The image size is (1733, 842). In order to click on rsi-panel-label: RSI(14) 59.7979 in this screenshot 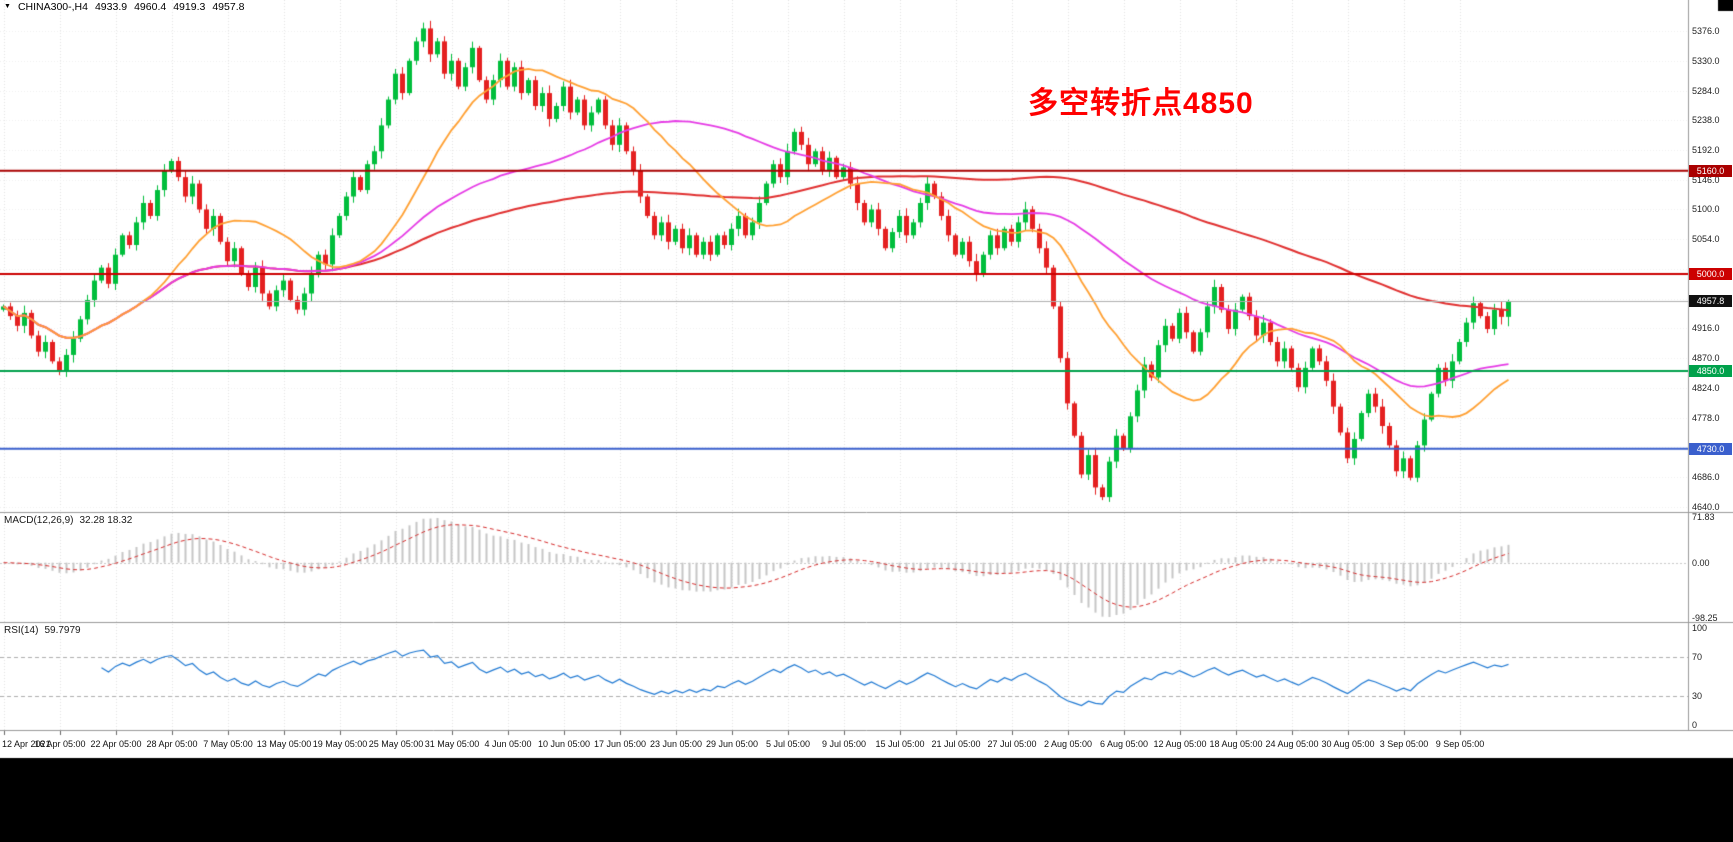, I will do `click(42, 630)`.